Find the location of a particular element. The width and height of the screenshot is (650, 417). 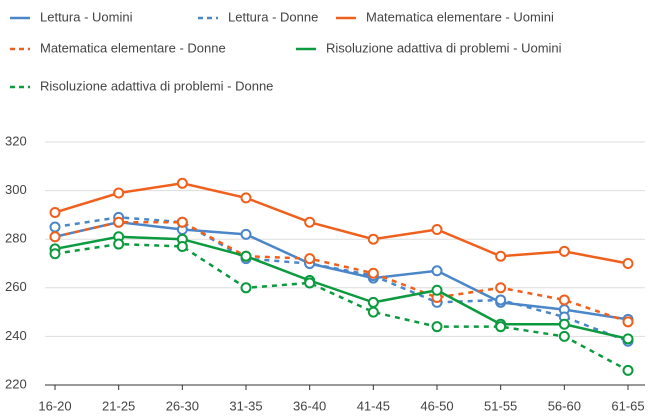

x-tick-label: 16-20 is located at coordinates (54, 405).